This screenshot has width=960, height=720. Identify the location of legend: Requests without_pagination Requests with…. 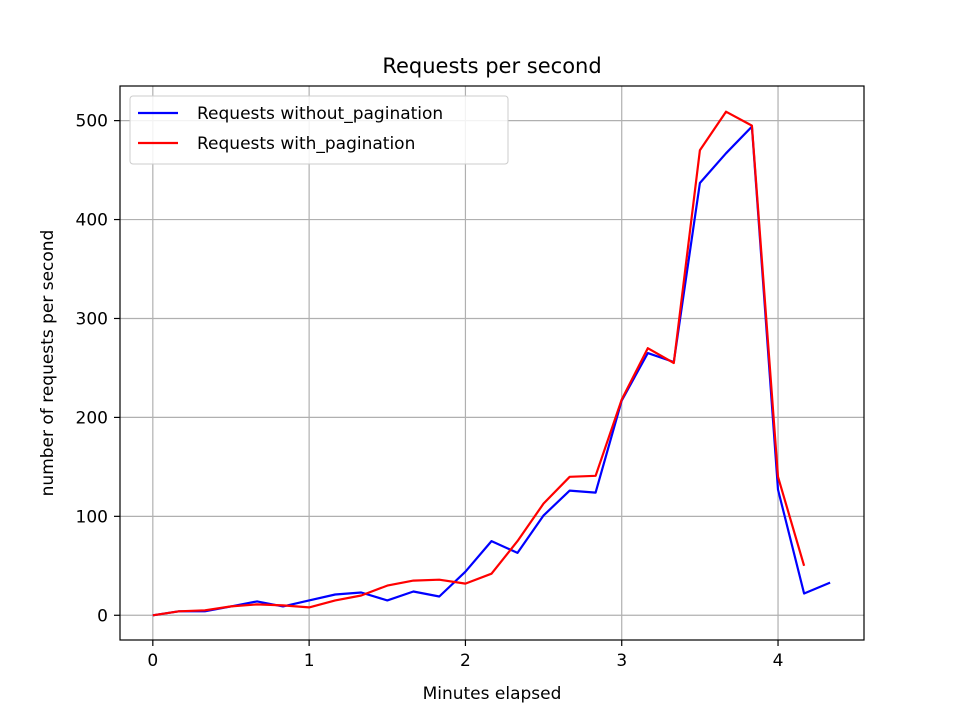
(319, 130).